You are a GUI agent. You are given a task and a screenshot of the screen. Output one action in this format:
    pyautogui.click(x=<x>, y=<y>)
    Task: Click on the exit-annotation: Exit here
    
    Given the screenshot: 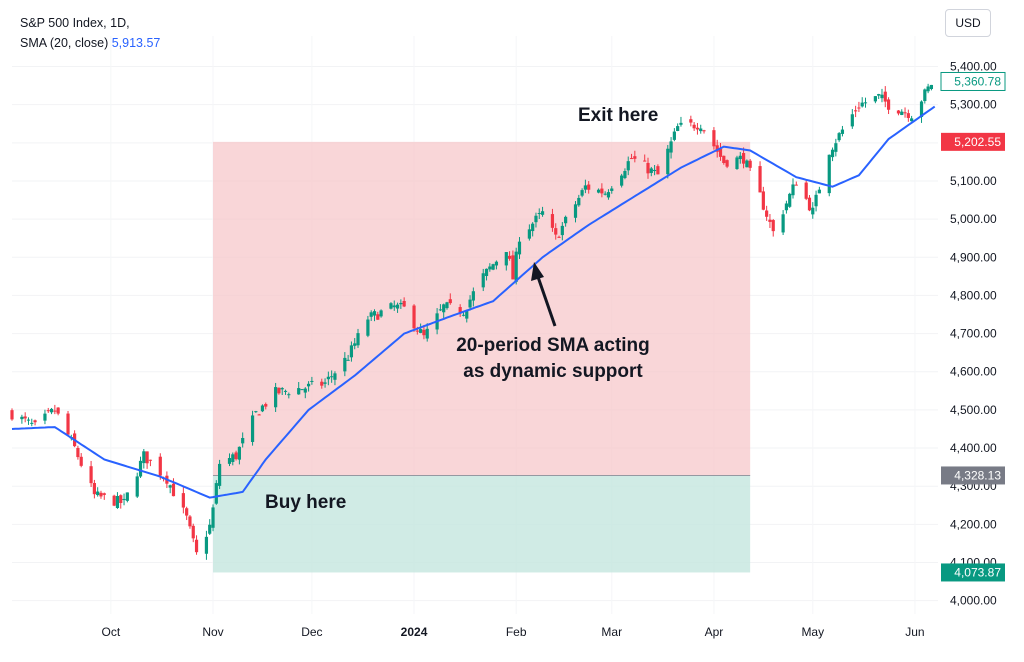 What is the action you would take?
    pyautogui.click(x=618, y=115)
    